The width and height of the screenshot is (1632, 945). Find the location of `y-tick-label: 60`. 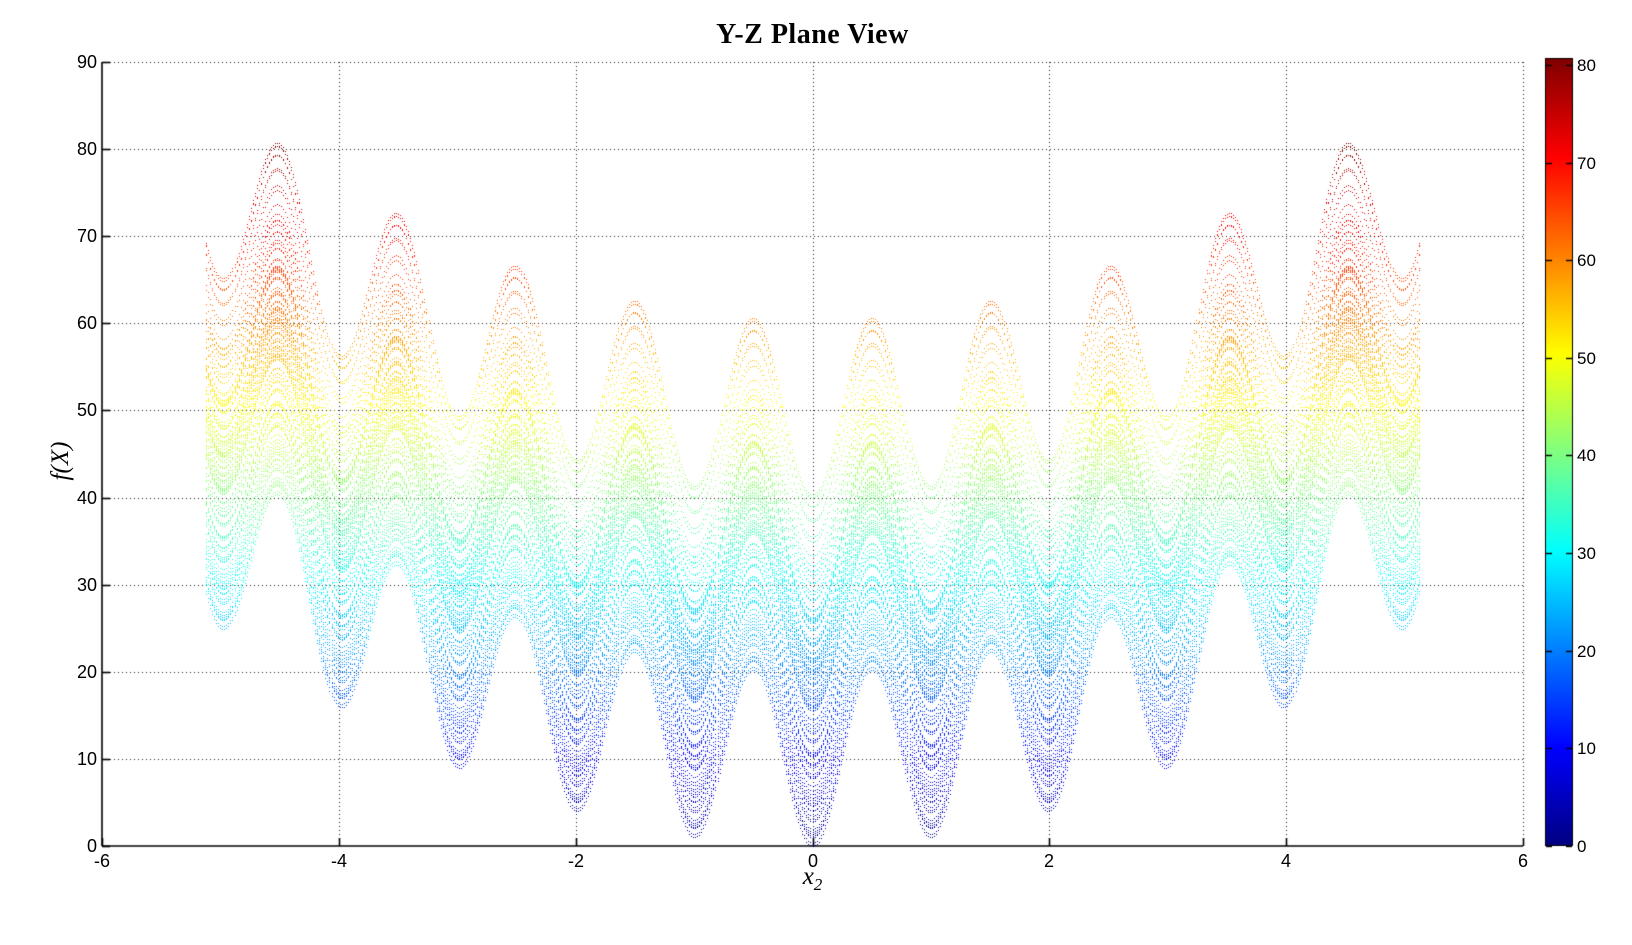

y-tick-label: 60 is located at coordinates (86, 323).